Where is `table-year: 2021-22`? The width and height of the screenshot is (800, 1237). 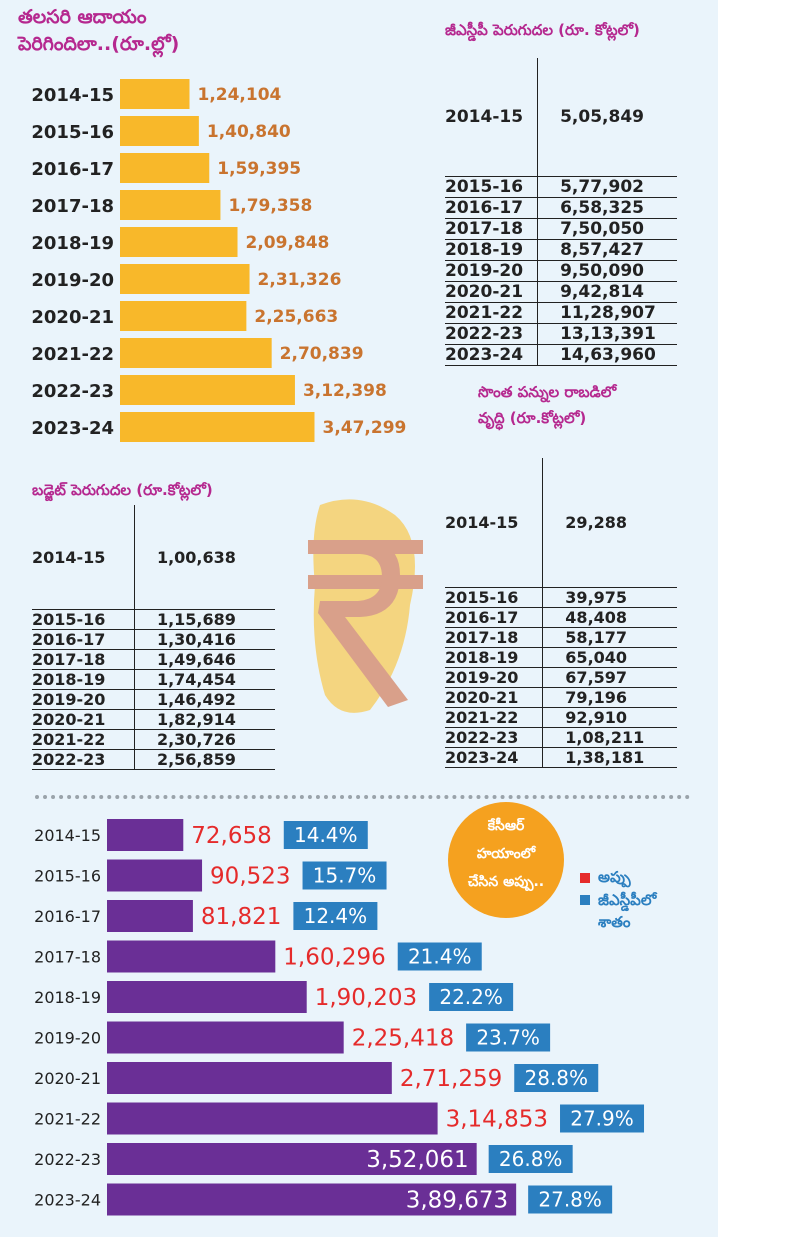
table-year: 2021-22 is located at coordinates (83, 739).